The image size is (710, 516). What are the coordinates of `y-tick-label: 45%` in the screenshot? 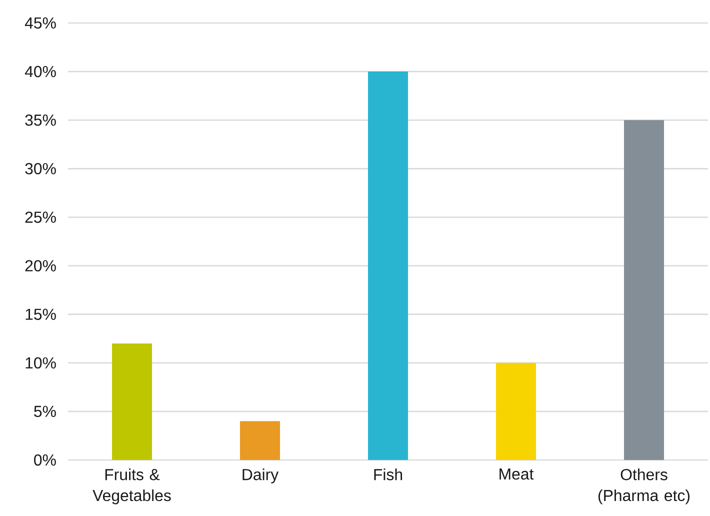 It's located at (40, 23).